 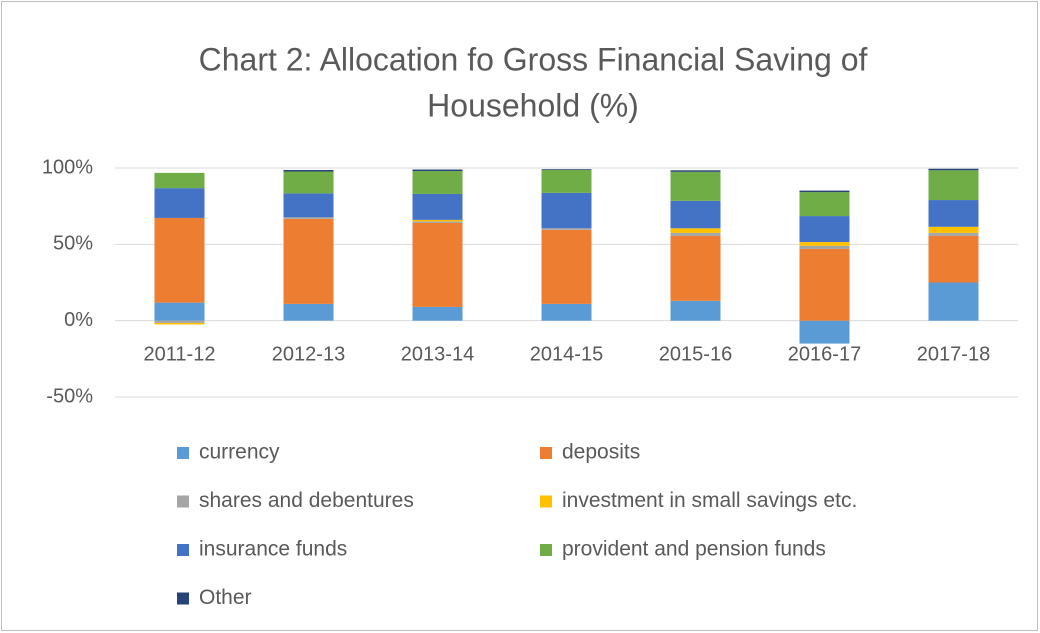 What do you see at coordinates (225, 597) in the screenshot?
I see `legend-label: Other` at bounding box center [225, 597].